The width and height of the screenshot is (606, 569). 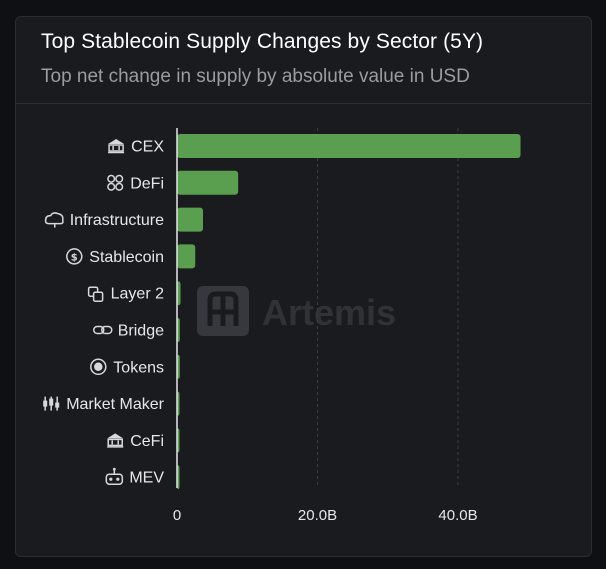 What do you see at coordinates (51, 403) in the screenshot?
I see `market-maker-icon` at bounding box center [51, 403].